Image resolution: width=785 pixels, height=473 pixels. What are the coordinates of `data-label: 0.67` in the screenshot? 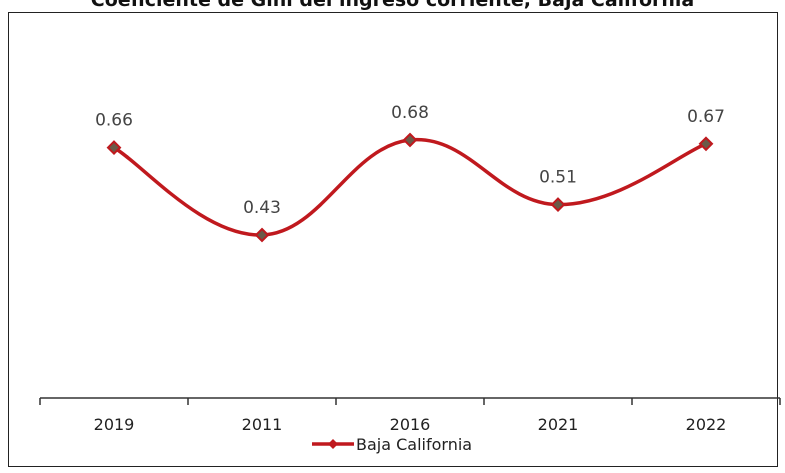 It's located at (706, 117).